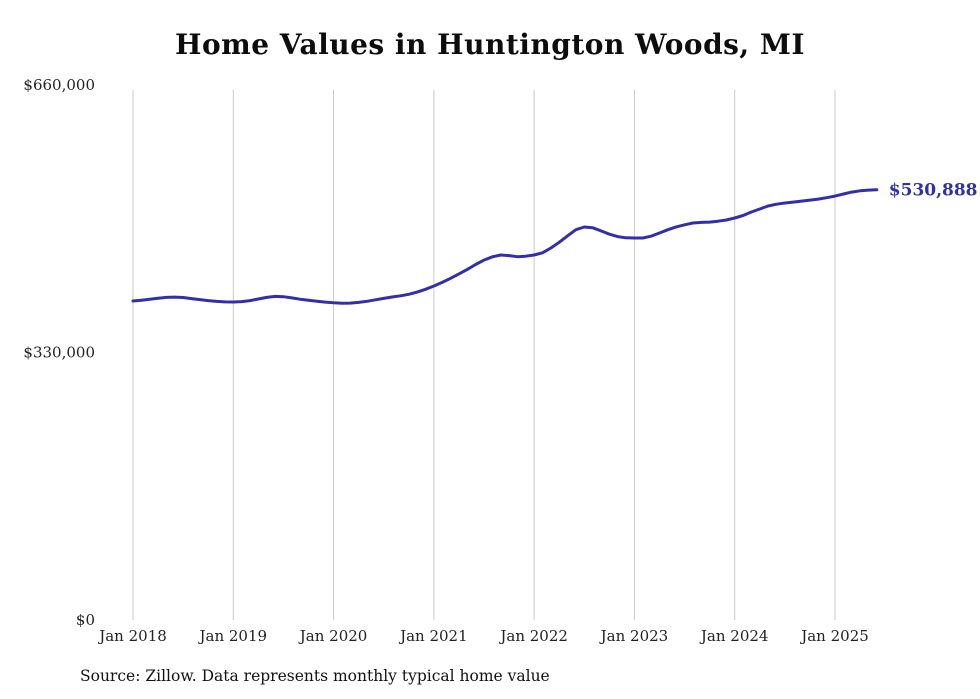 The image size is (980, 699). Describe the element at coordinates (85, 620) in the screenshot. I see `y-axis-label: $0` at that location.